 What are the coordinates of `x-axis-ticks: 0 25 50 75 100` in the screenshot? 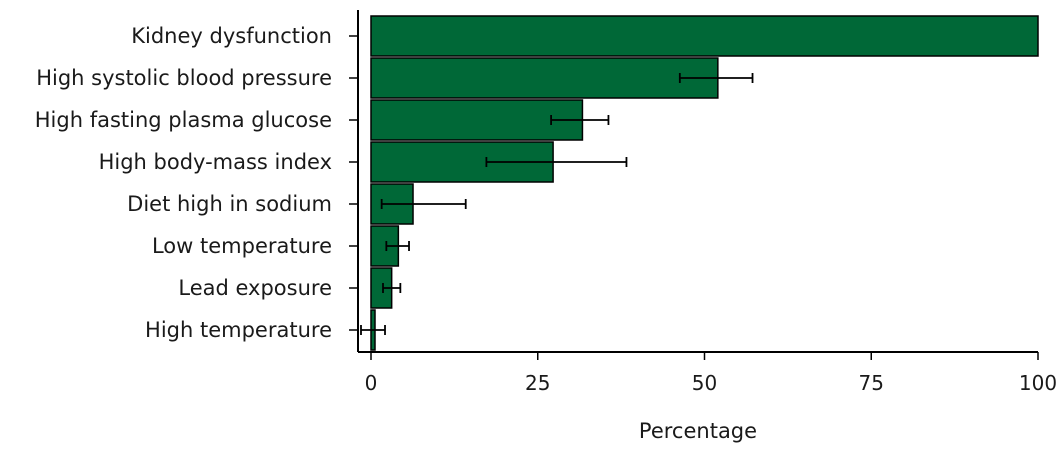 It's located at (711, 373).